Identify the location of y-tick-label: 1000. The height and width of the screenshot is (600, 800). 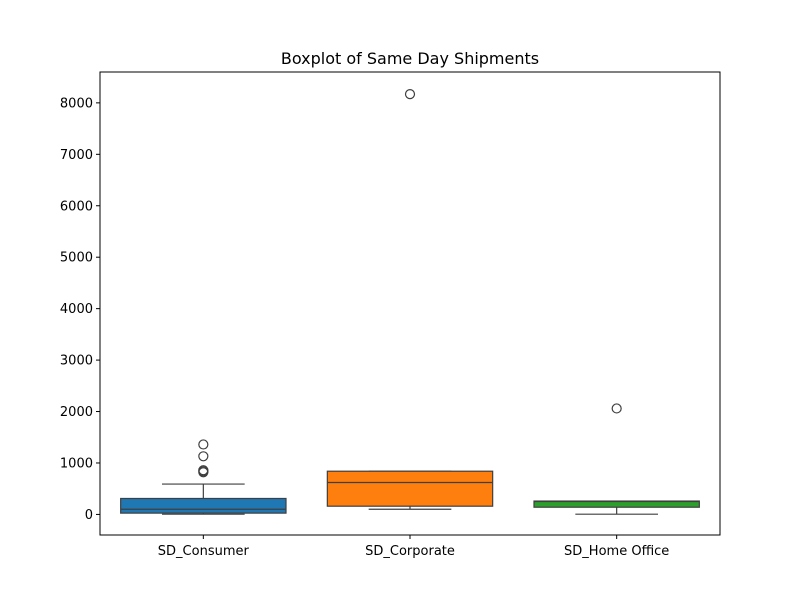
(76, 463).